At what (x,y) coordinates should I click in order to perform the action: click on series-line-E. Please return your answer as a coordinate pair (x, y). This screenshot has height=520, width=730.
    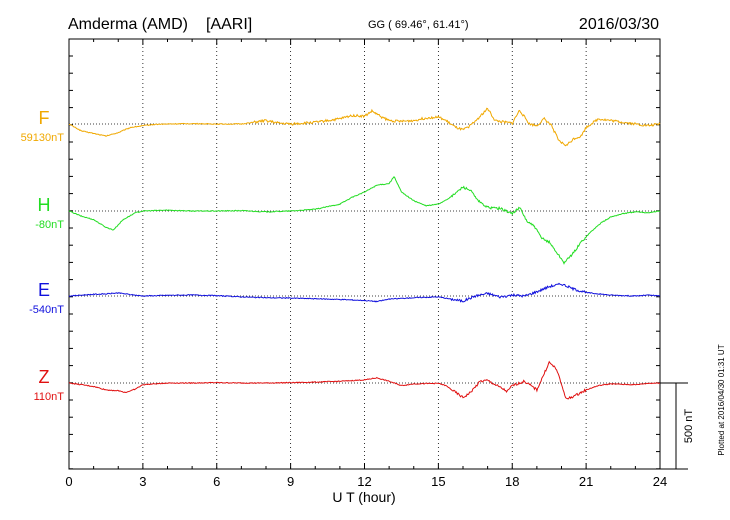
    Looking at the image, I should click on (364, 292).